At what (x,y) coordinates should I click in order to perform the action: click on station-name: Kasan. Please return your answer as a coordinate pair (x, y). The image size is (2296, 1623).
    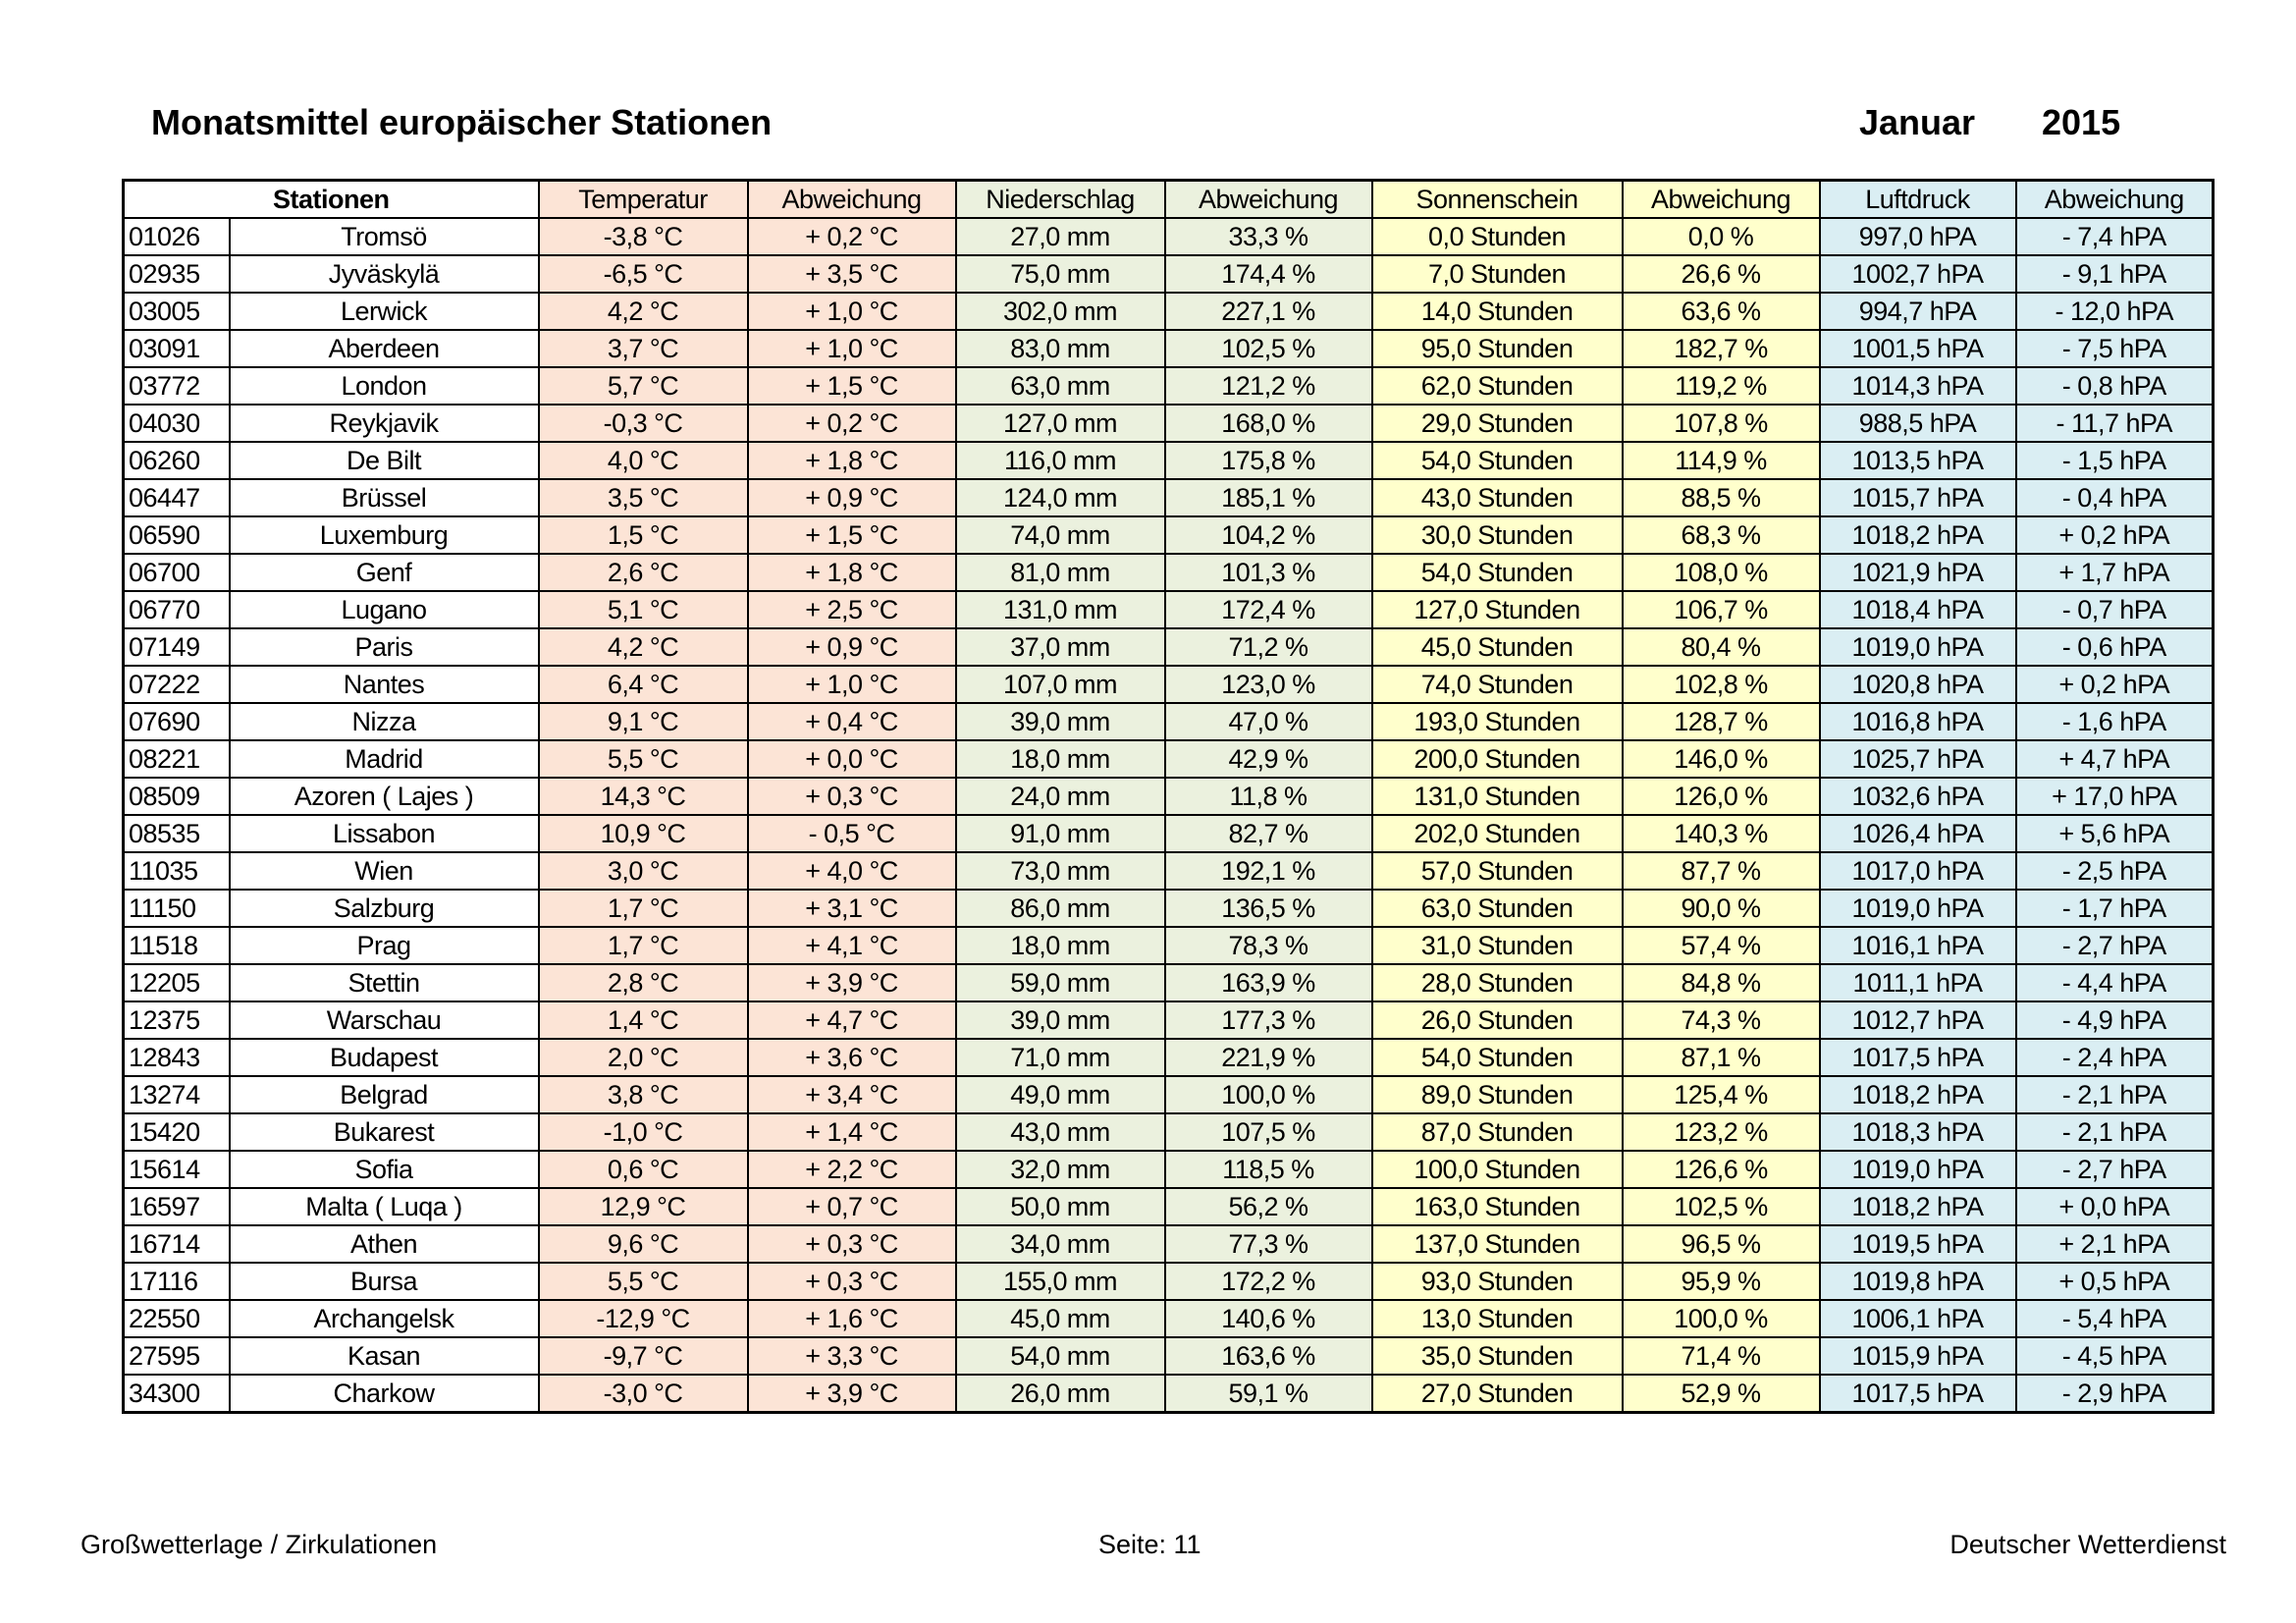
    Looking at the image, I should click on (384, 1356).